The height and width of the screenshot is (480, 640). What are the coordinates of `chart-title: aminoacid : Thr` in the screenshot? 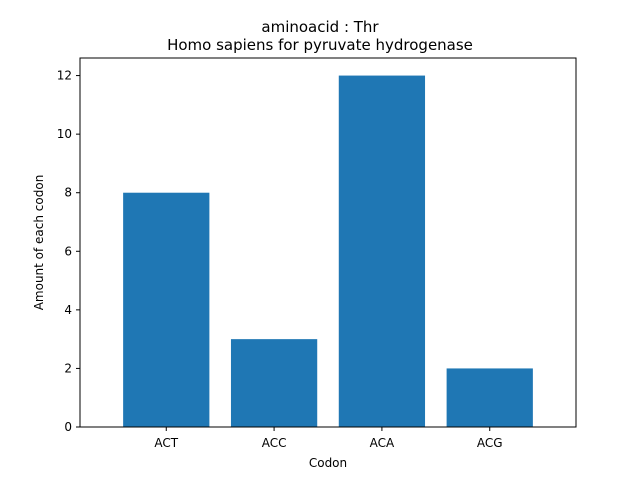 It's located at (320, 27).